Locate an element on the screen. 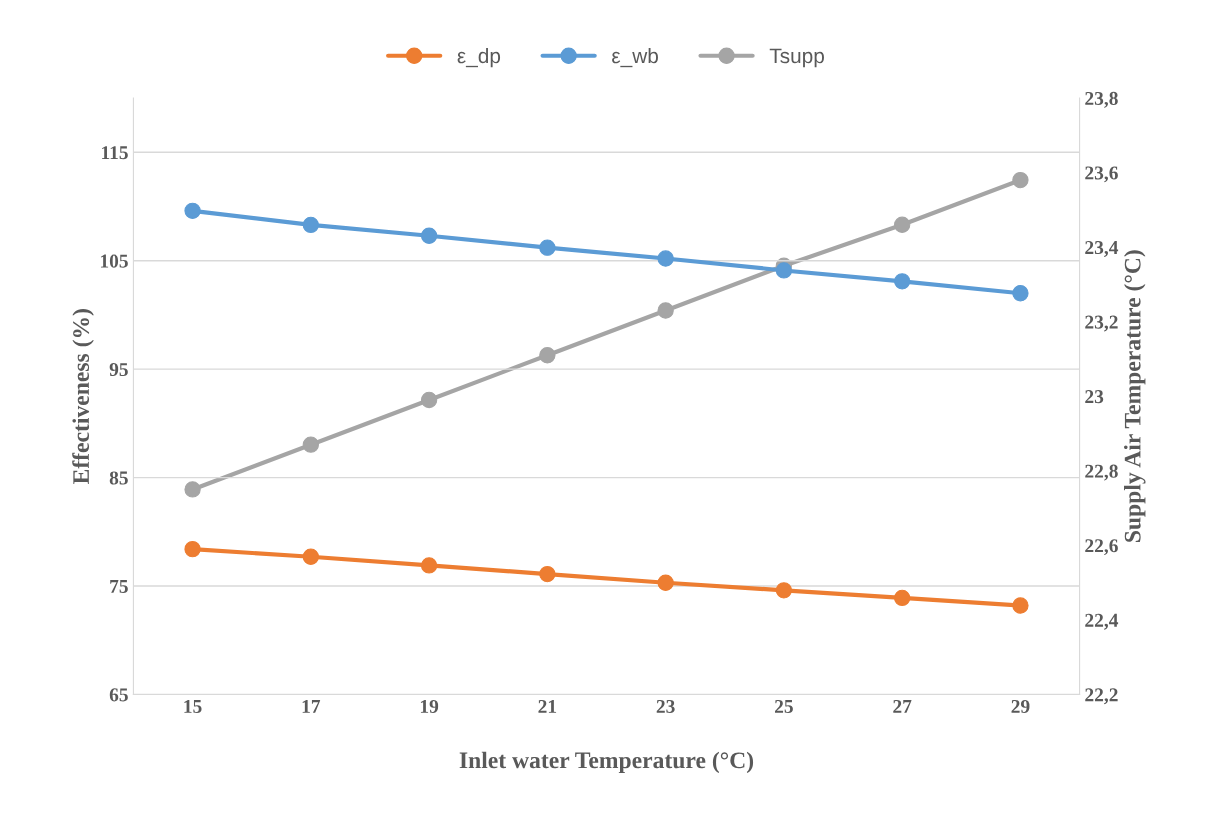 This screenshot has height=817, width=1213. y-tick-label: 105 is located at coordinates (114, 261).